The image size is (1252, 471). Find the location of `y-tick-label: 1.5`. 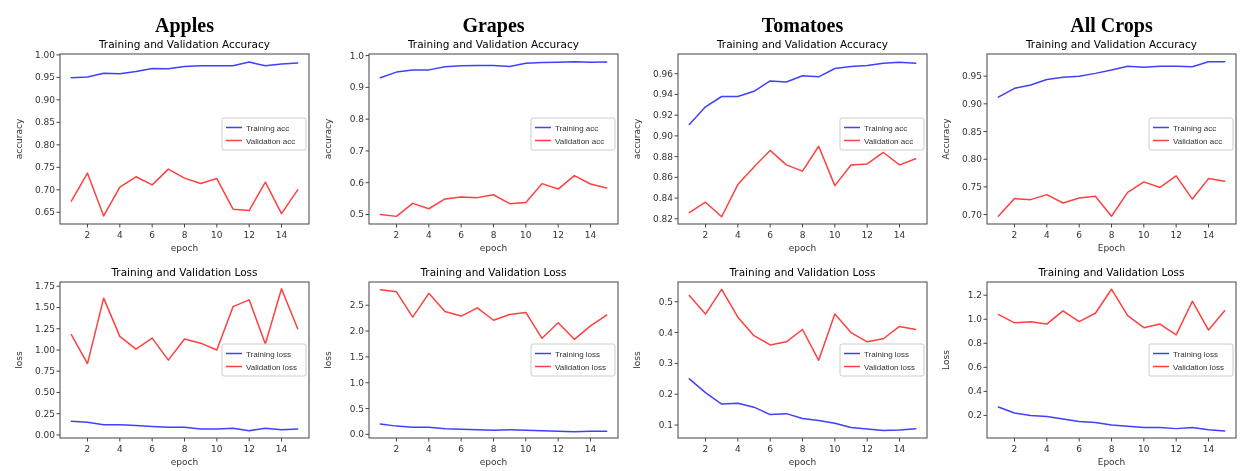

y-tick-label: 1.5 is located at coordinates (356, 356).